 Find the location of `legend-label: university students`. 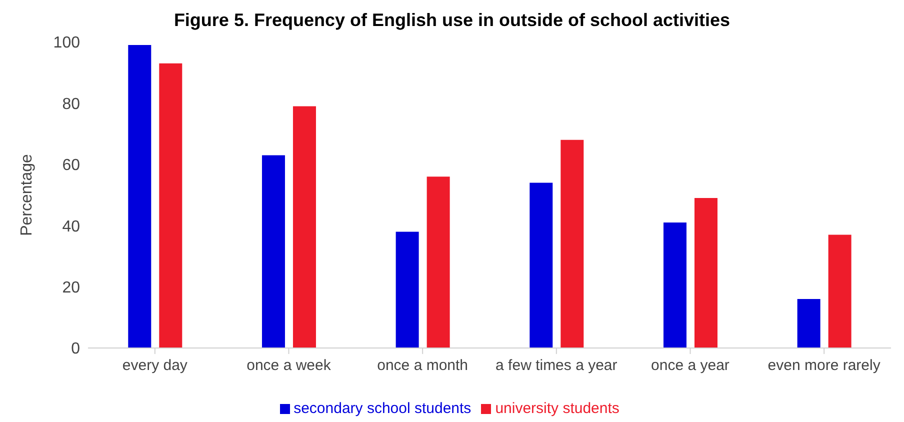

legend-label: university students is located at coordinates (557, 408).